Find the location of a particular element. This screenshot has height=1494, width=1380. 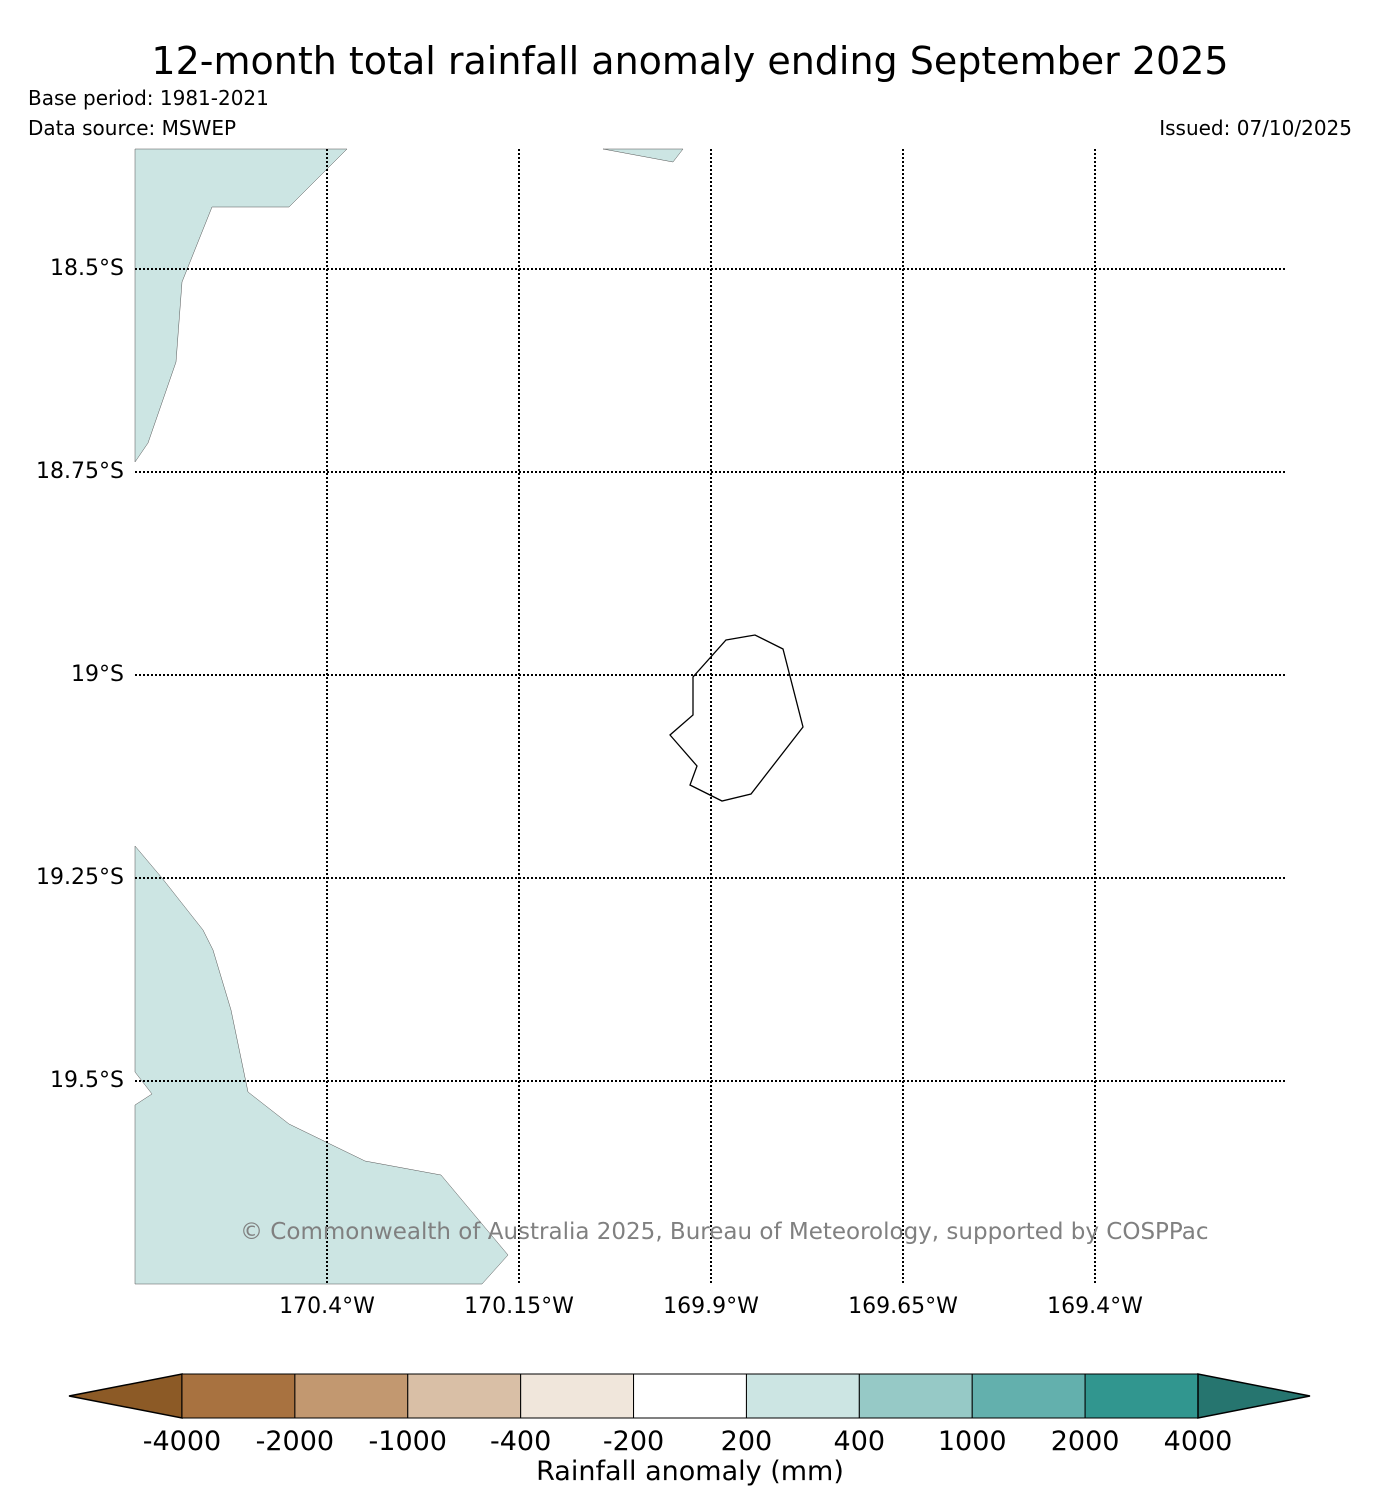

lon-label-170-15: 170.15°W is located at coordinates (519, 1306).